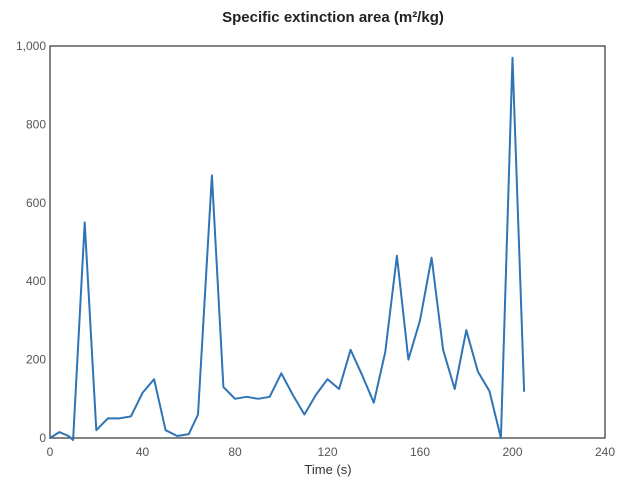 This screenshot has width=627, height=491. I want to click on y-tick-label: 200, so click(36, 360).